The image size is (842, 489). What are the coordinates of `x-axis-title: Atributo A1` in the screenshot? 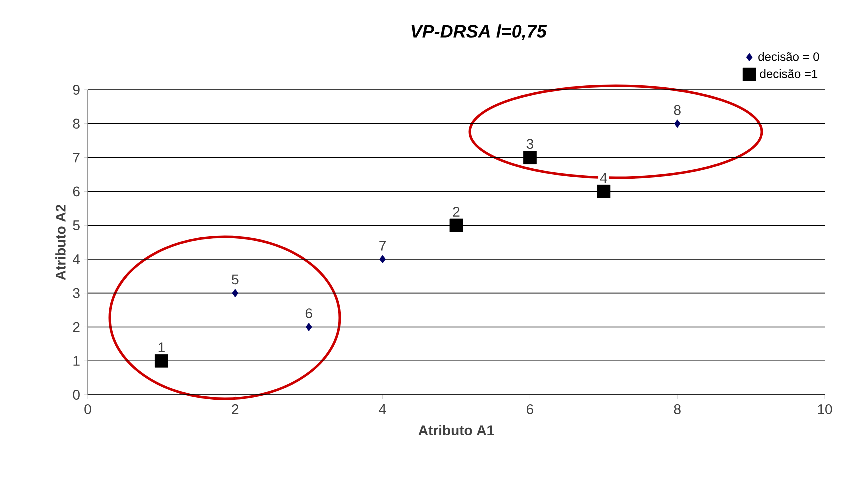 It's located at (456, 430).